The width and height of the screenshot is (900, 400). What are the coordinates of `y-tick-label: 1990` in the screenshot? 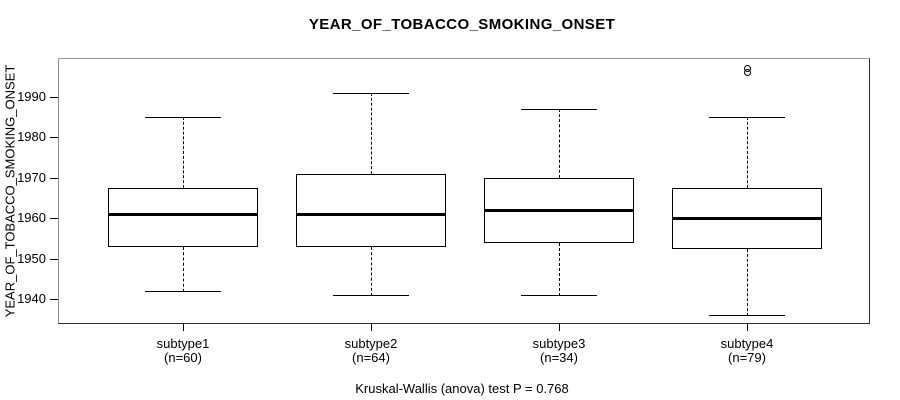 It's located at (31, 96).